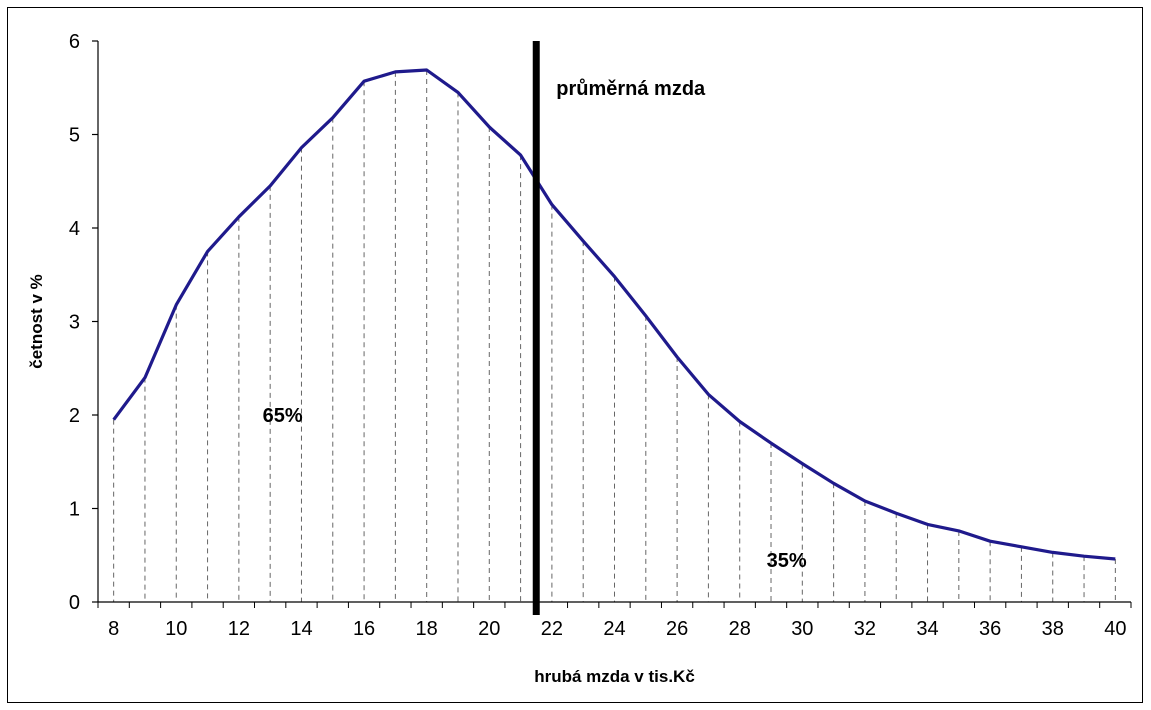  Describe the element at coordinates (990, 629) in the screenshot. I see `x-tick-label: 36` at that location.